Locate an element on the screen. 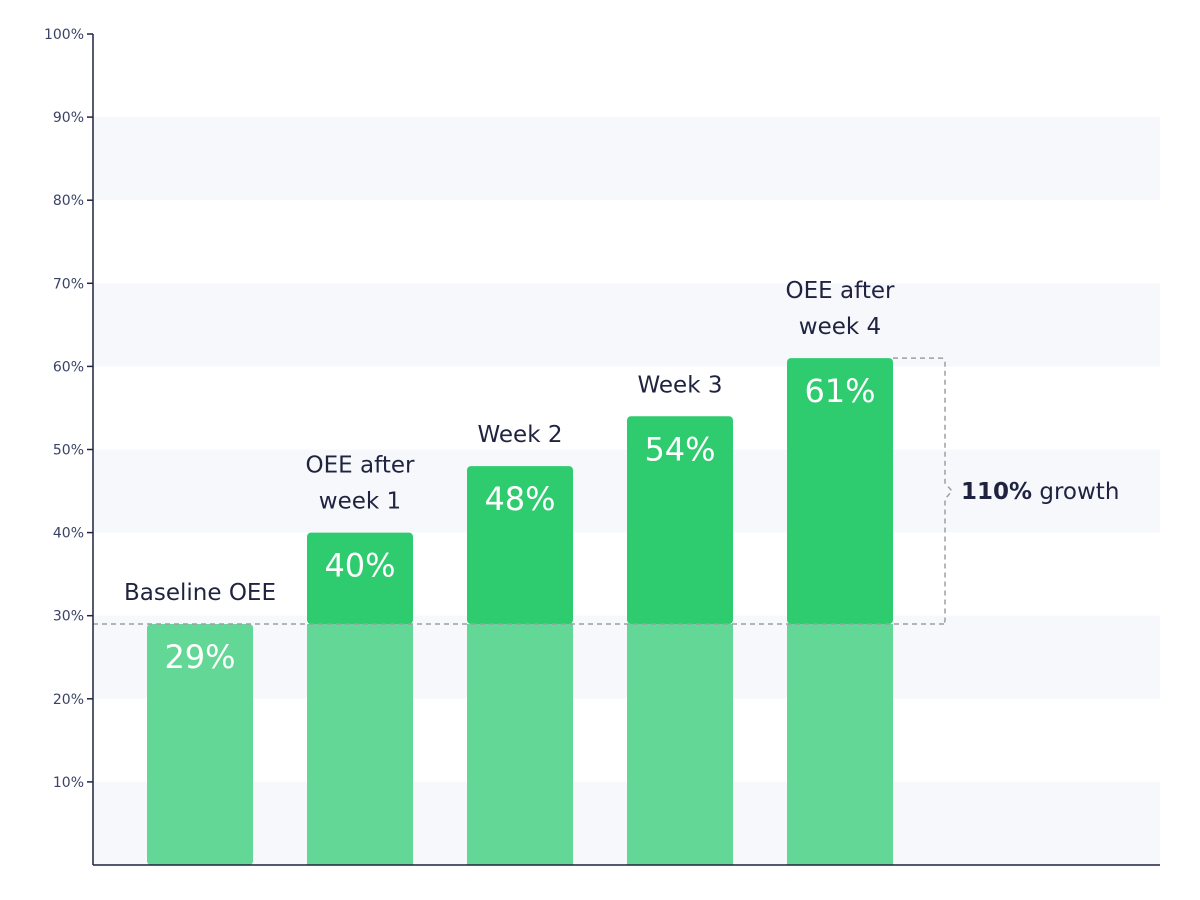 The width and height of the screenshot is (1200, 900). category-label: Week 2 is located at coordinates (520, 435).